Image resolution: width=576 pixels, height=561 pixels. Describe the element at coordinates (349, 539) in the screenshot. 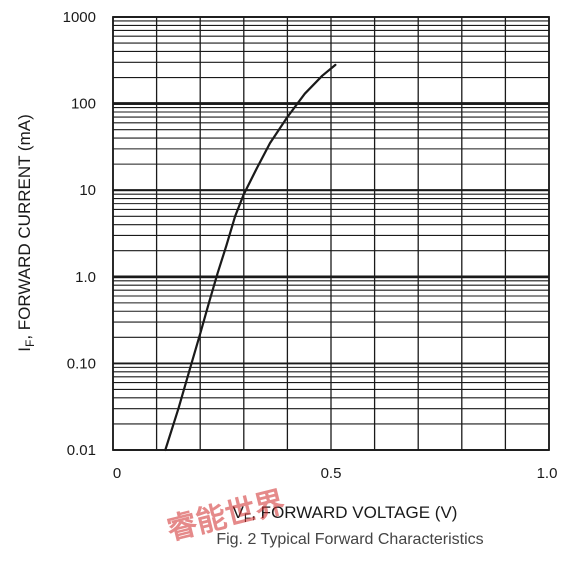

I see `chart-caption: Fig. 2 Typical Forward Characteristics` at that location.